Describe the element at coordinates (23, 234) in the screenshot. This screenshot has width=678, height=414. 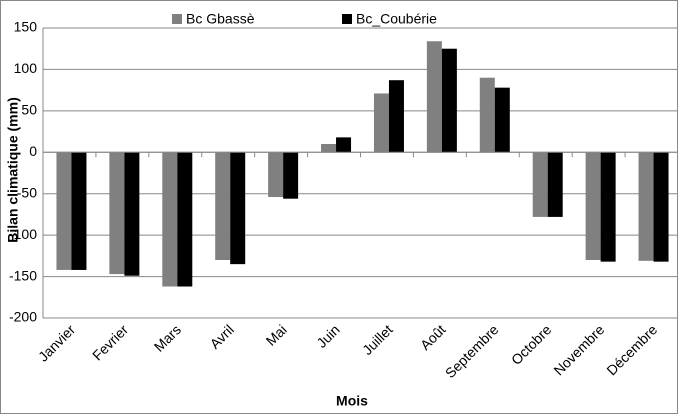
I see `y-tick-label: -100` at that location.